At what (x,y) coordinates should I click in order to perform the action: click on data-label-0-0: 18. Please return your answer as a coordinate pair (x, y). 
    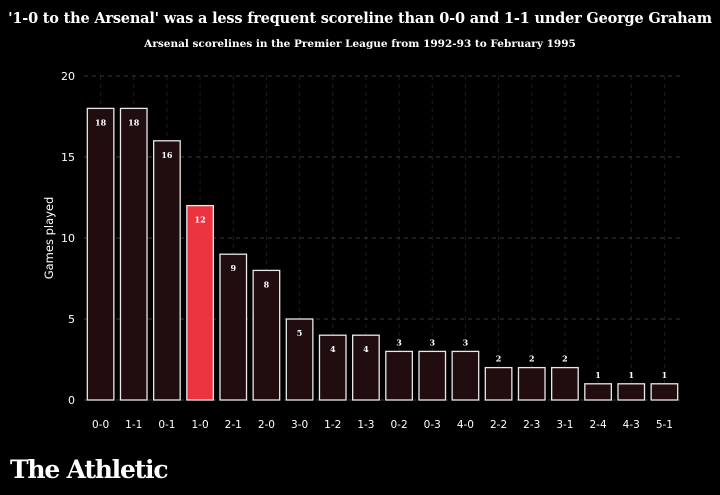
    Looking at the image, I should click on (101, 122).